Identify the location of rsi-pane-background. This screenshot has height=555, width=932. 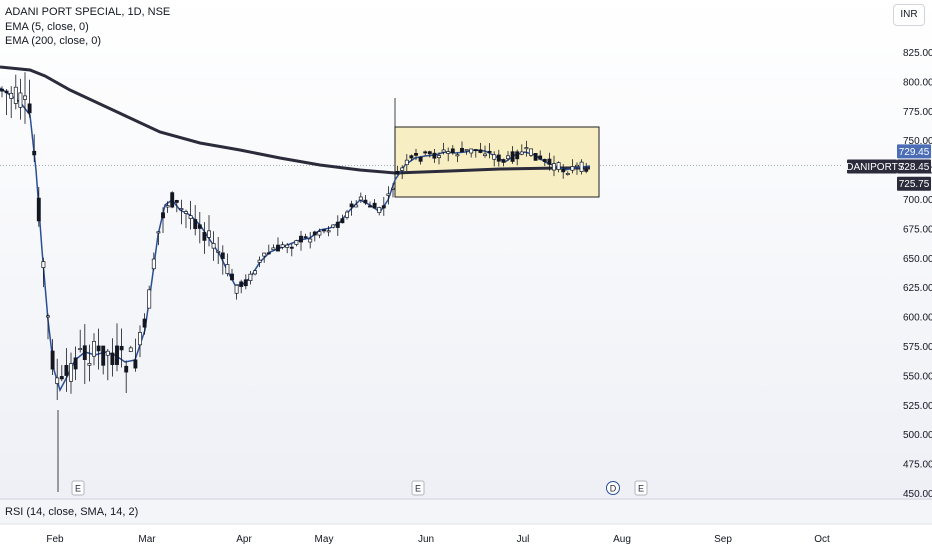
(466, 512).